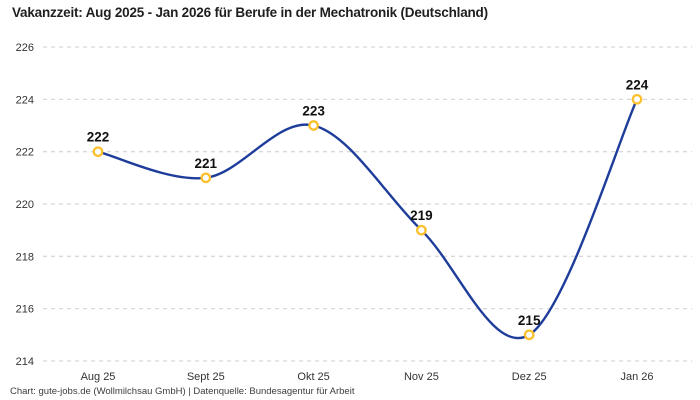 The height and width of the screenshot is (400, 700). Describe the element at coordinates (25, 153) in the screenshot. I see `y-tick-label: 222` at that location.